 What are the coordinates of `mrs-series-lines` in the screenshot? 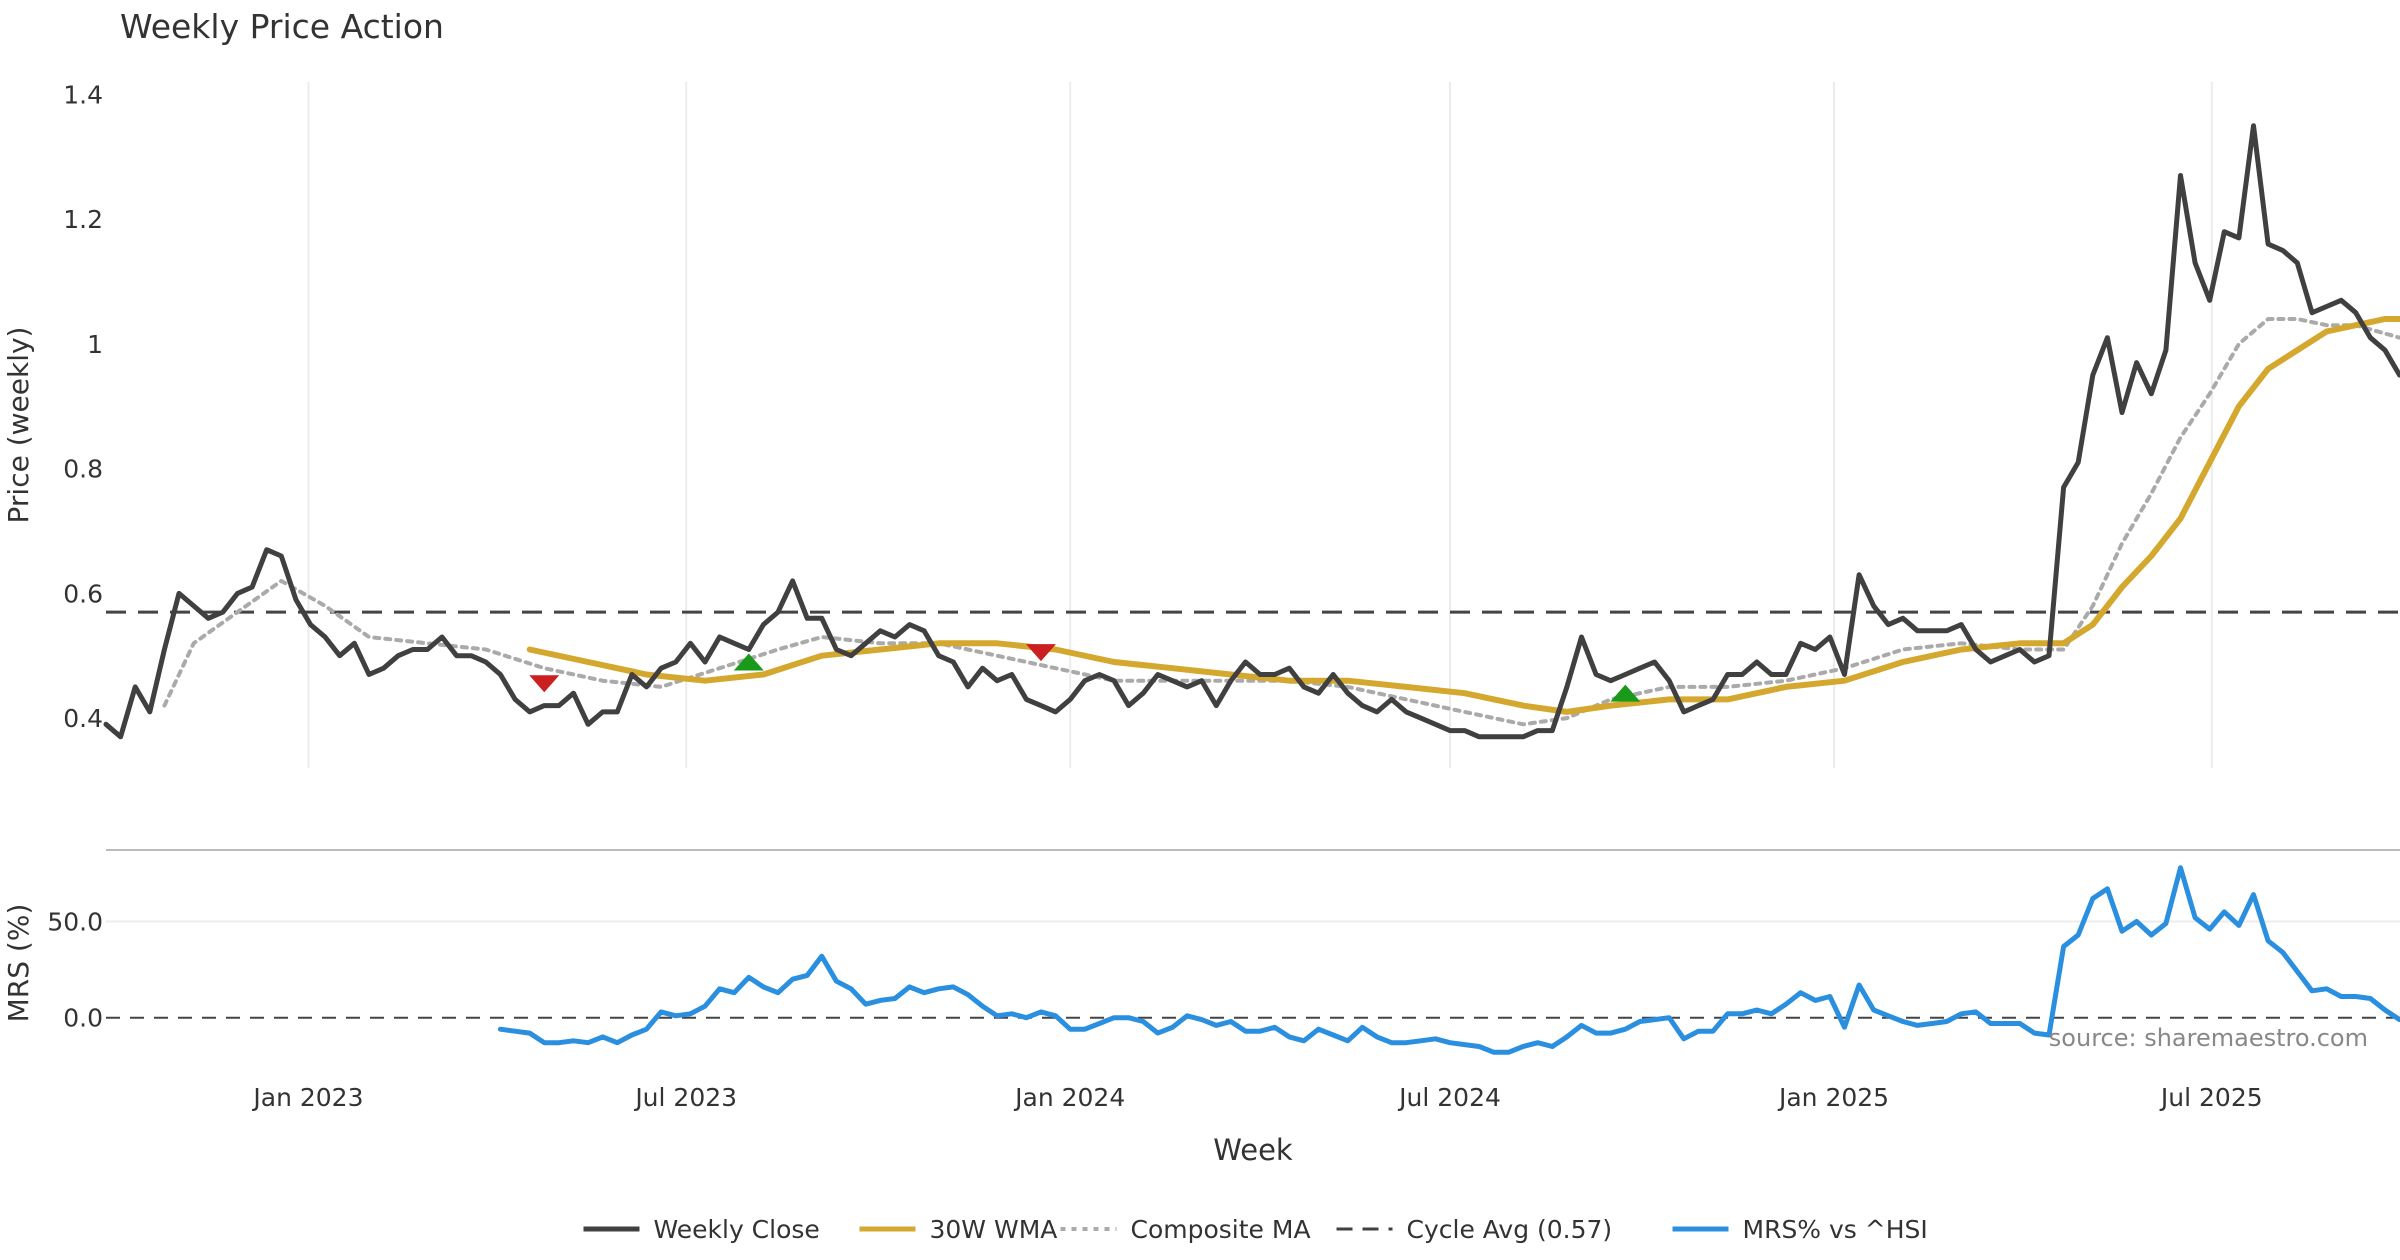 It's located at (1448, 960).